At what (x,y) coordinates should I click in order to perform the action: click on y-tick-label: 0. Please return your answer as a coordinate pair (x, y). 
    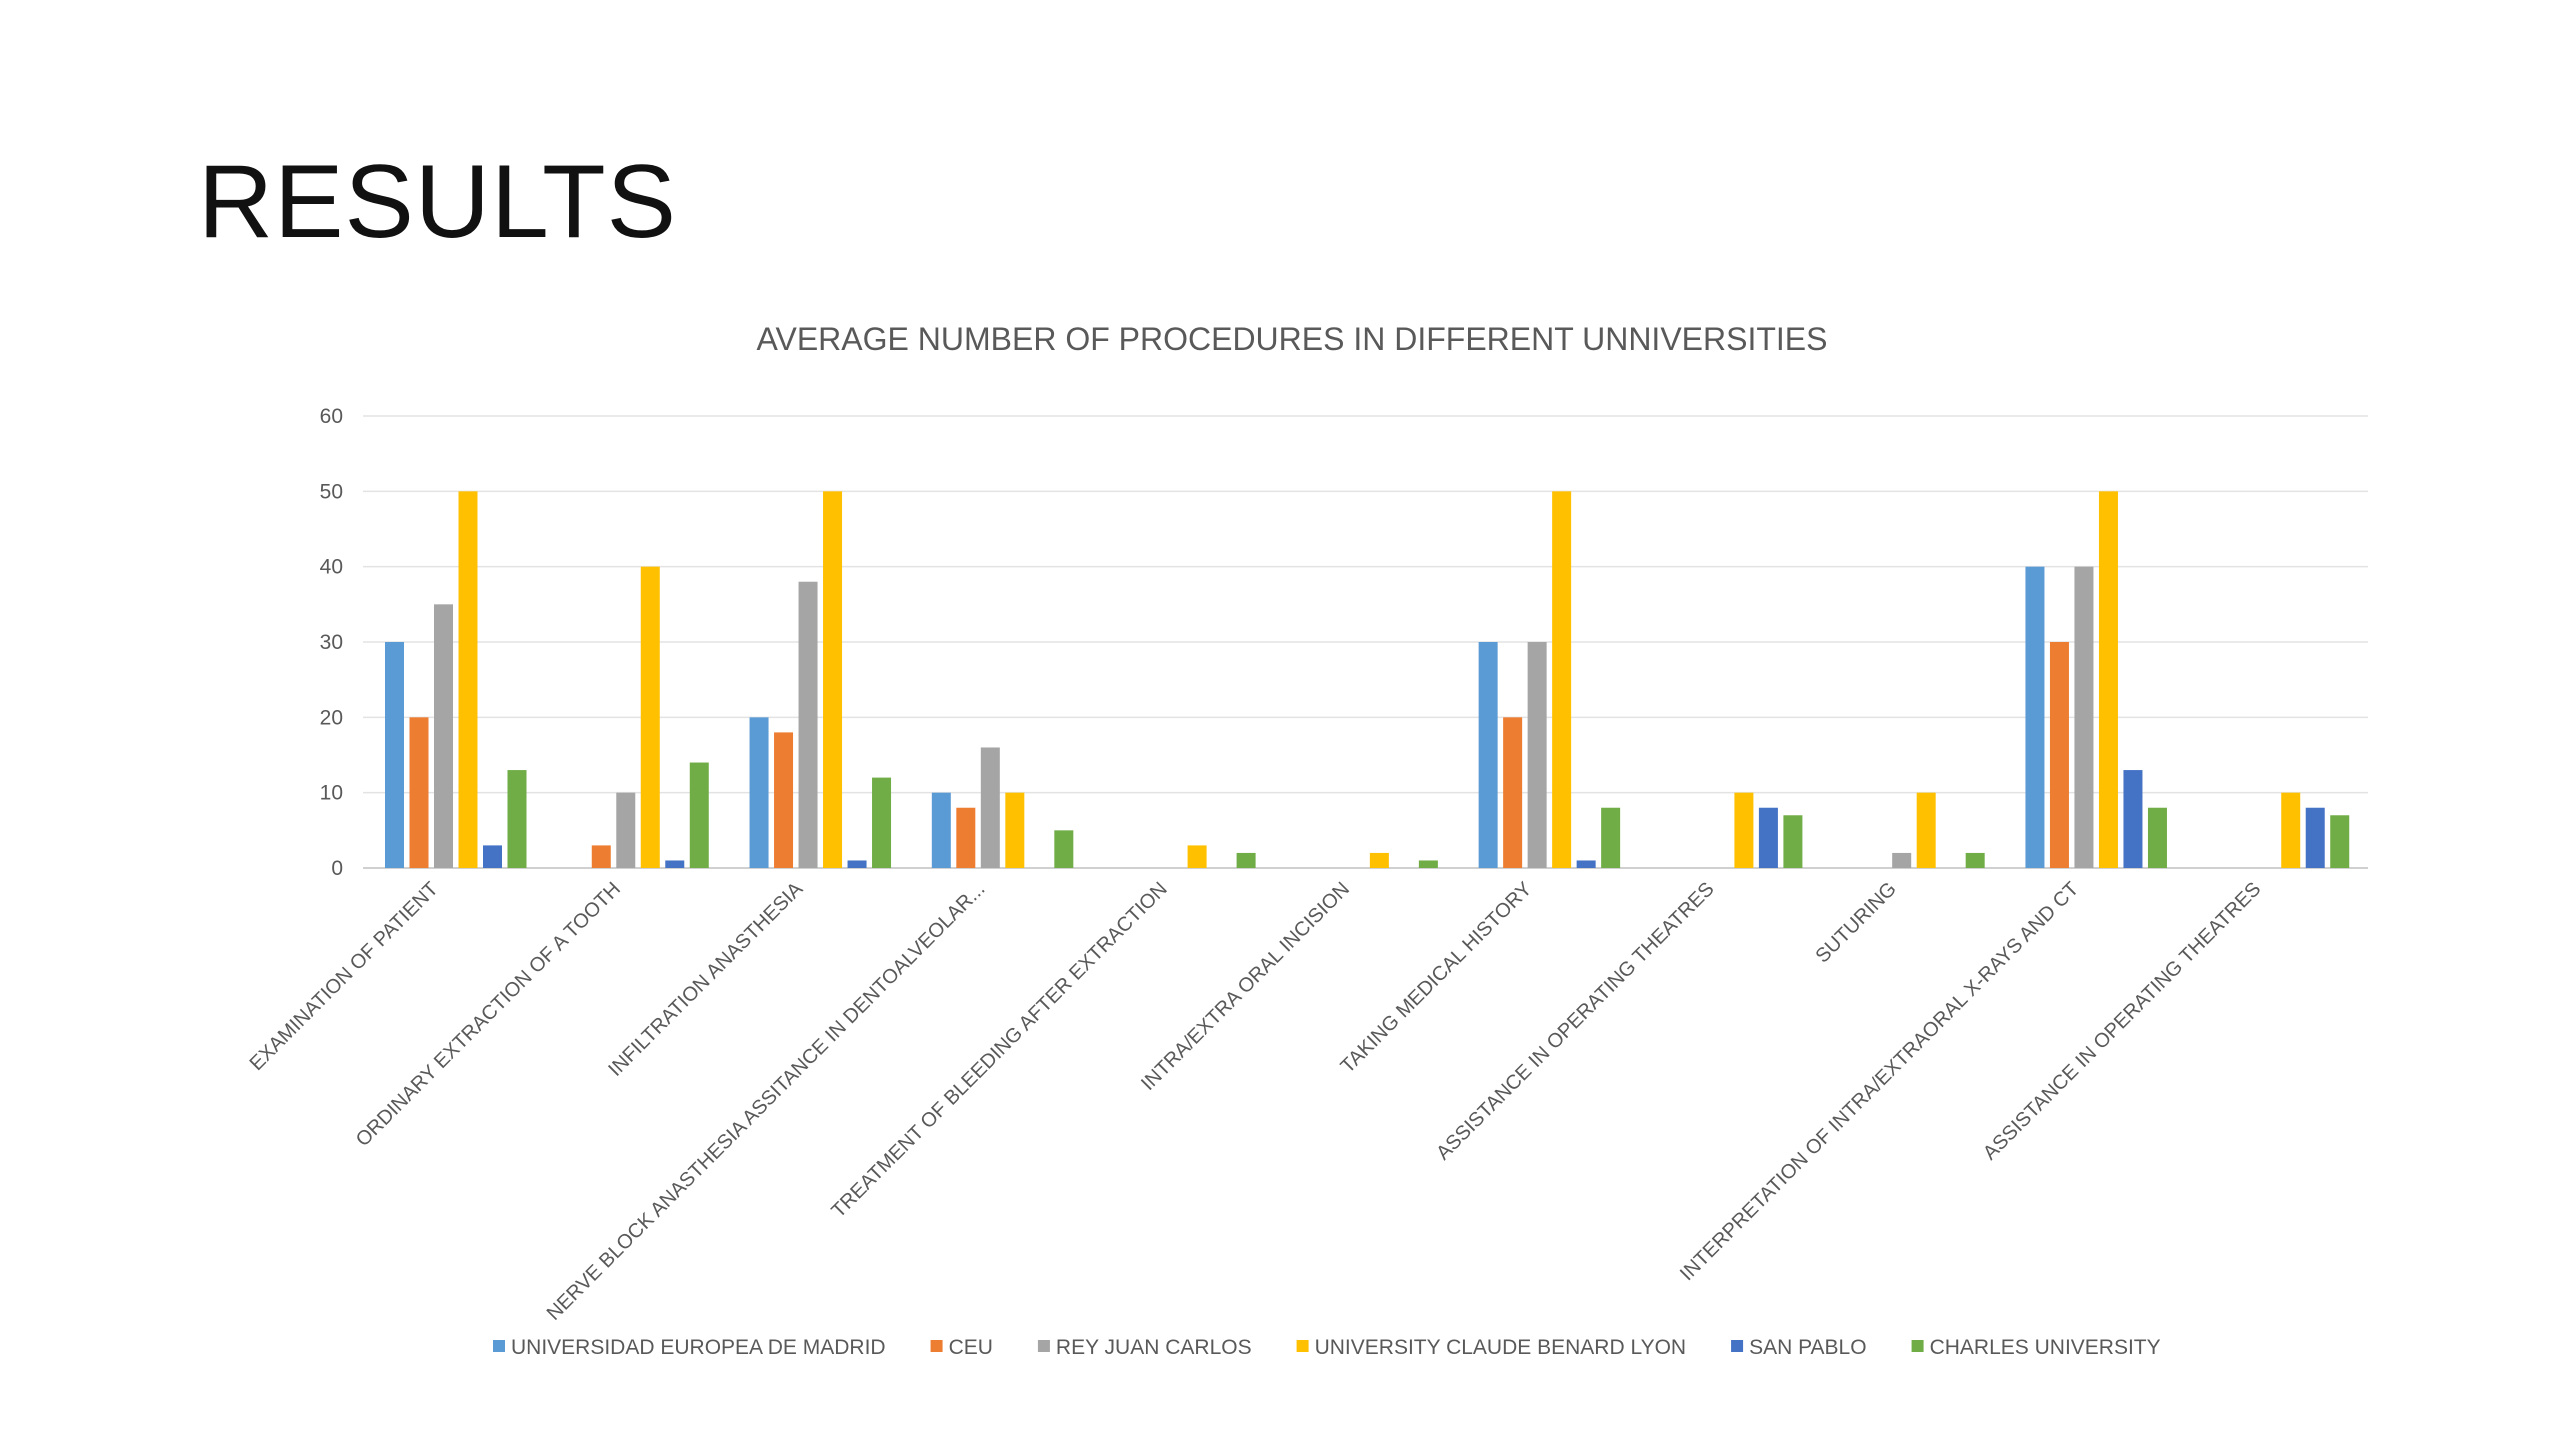
    Looking at the image, I should click on (337, 868).